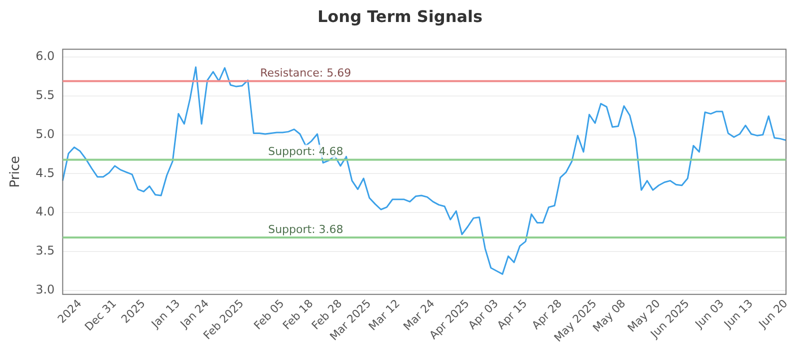 The image size is (800, 350). I want to click on y-tick-label: 5.0, so click(45, 133).